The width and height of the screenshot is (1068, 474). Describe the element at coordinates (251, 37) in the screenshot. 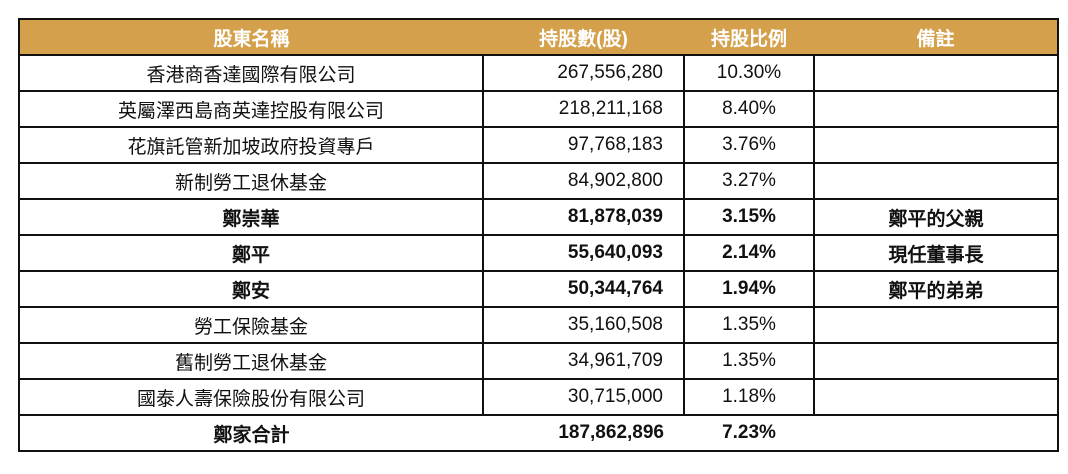

I see `column-header-name: 股東名稱` at that location.